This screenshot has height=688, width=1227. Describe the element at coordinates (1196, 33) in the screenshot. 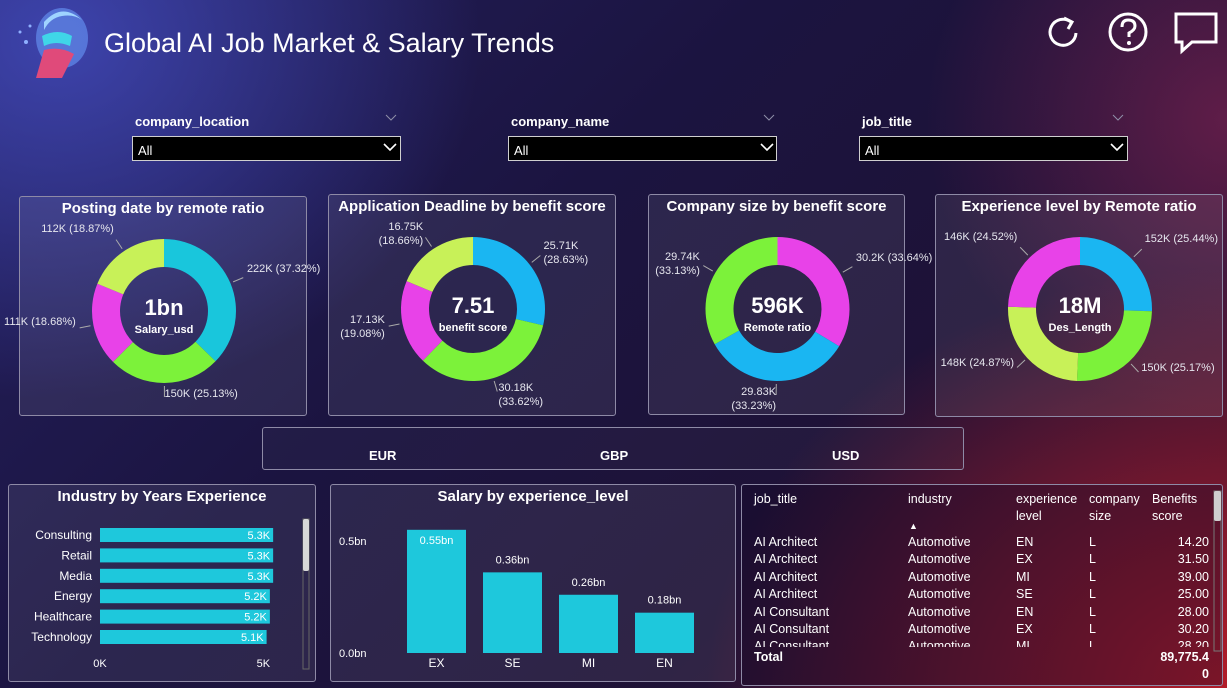

I see `comment-icon` at that location.